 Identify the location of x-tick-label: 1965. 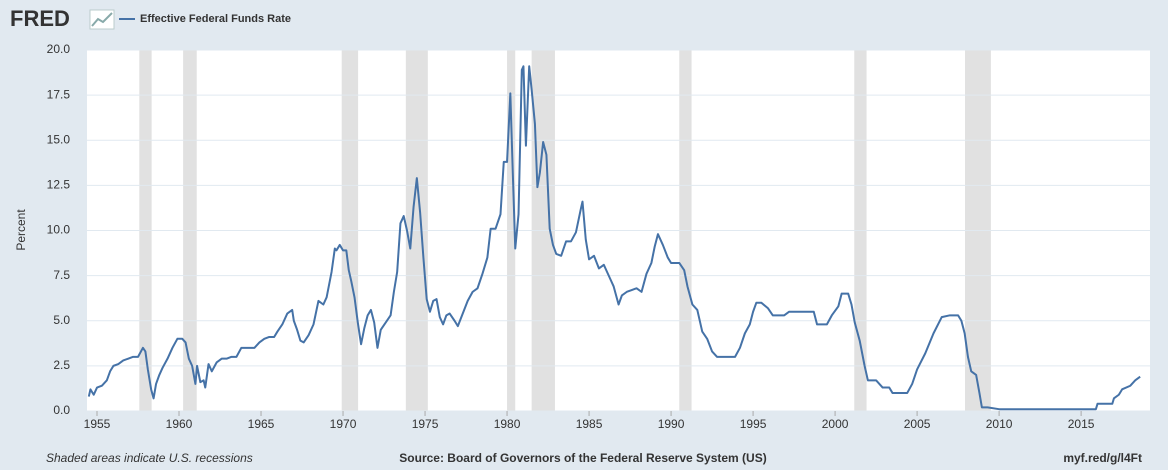
(261, 424).